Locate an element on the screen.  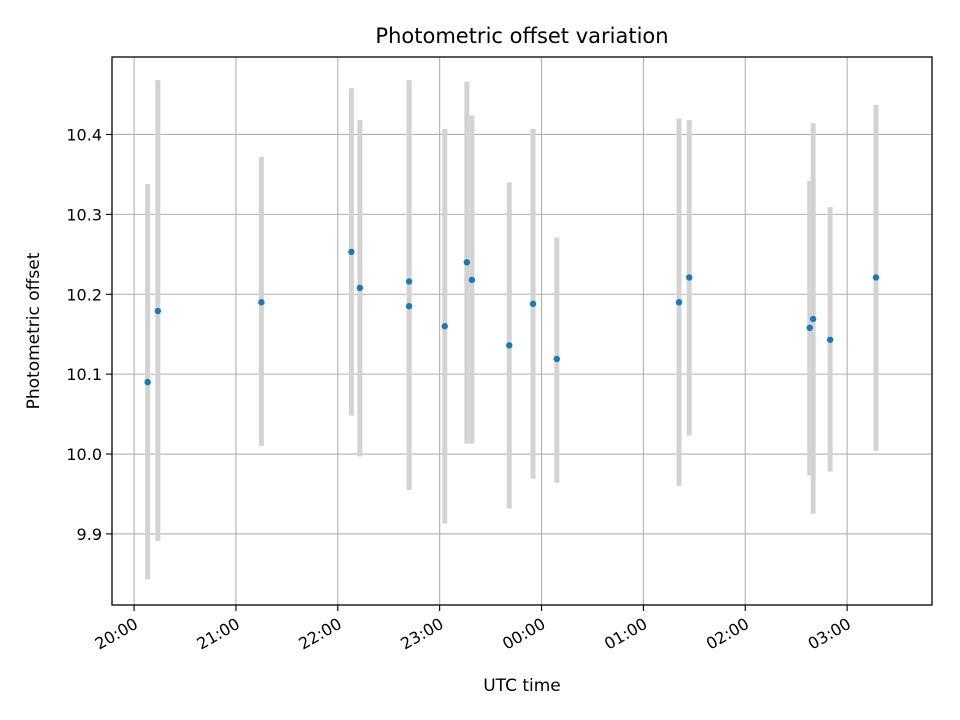
y-tick-label: 10.3 is located at coordinates (84, 214).